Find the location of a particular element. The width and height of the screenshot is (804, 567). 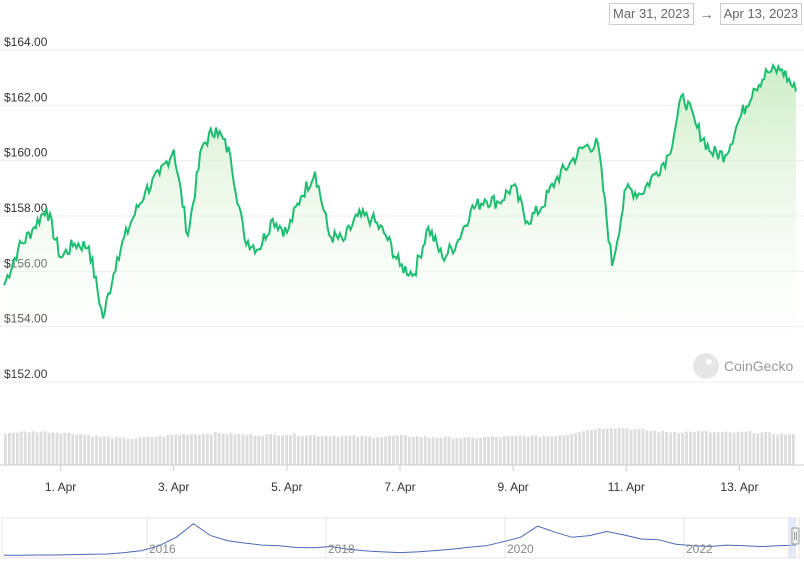

volume-bars is located at coordinates (399, 446).